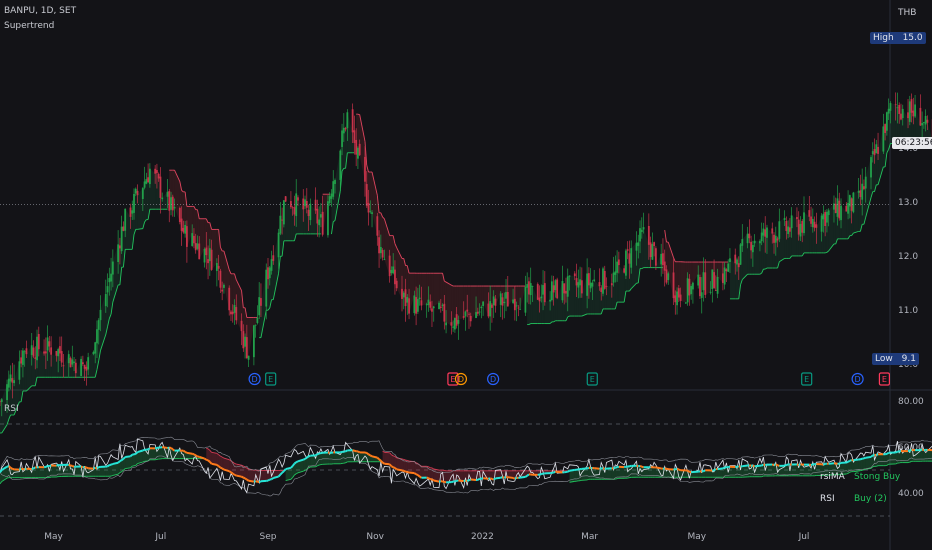 Image resolution: width=932 pixels, height=550 pixels. Describe the element at coordinates (857, 379) in the screenshot. I see `dividend-marker: D` at that location.